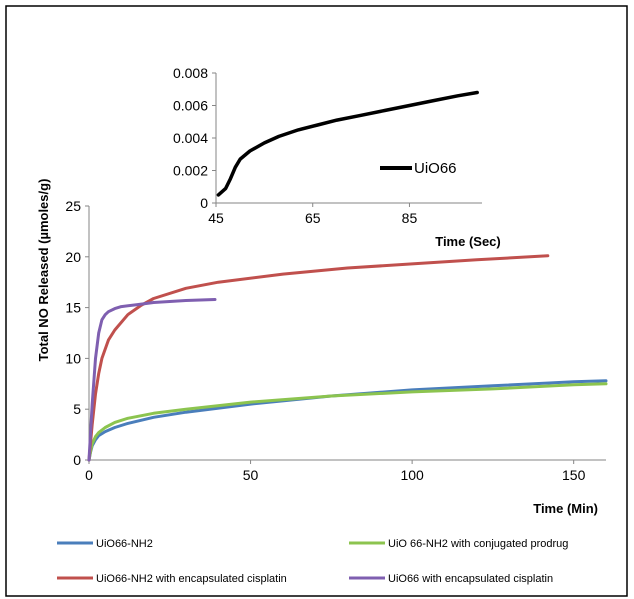 The width and height of the screenshot is (634, 599). Describe the element at coordinates (216, 218) in the screenshot. I see `inset-x-tick-label: 45` at that location.